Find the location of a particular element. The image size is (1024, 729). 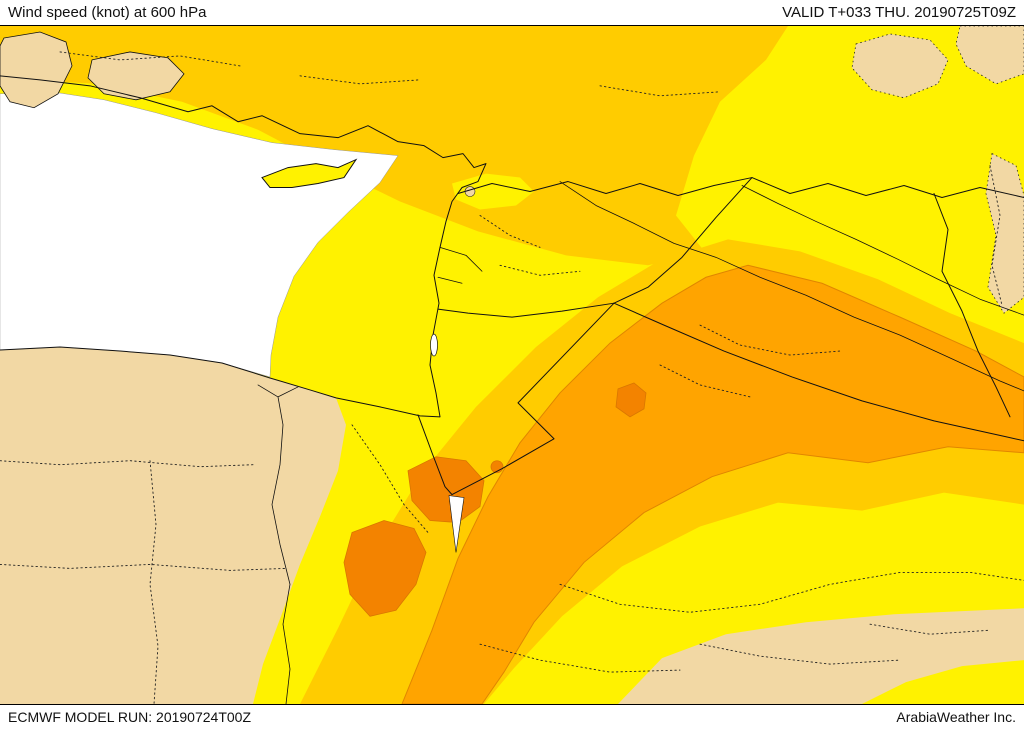

provider-label: ArabiaWeather Inc. is located at coordinates (956, 717).